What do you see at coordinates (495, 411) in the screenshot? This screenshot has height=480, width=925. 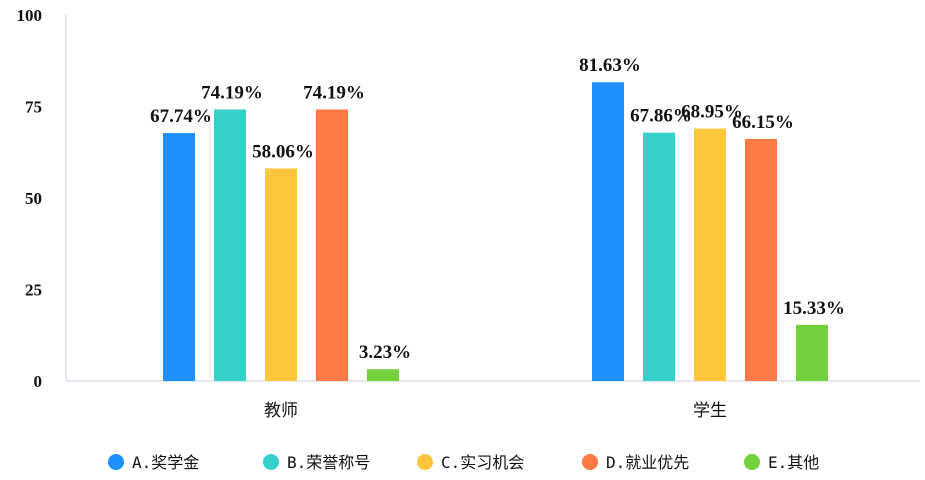 I see `category-labels: 教师 学生` at bounding box center [495, 411].